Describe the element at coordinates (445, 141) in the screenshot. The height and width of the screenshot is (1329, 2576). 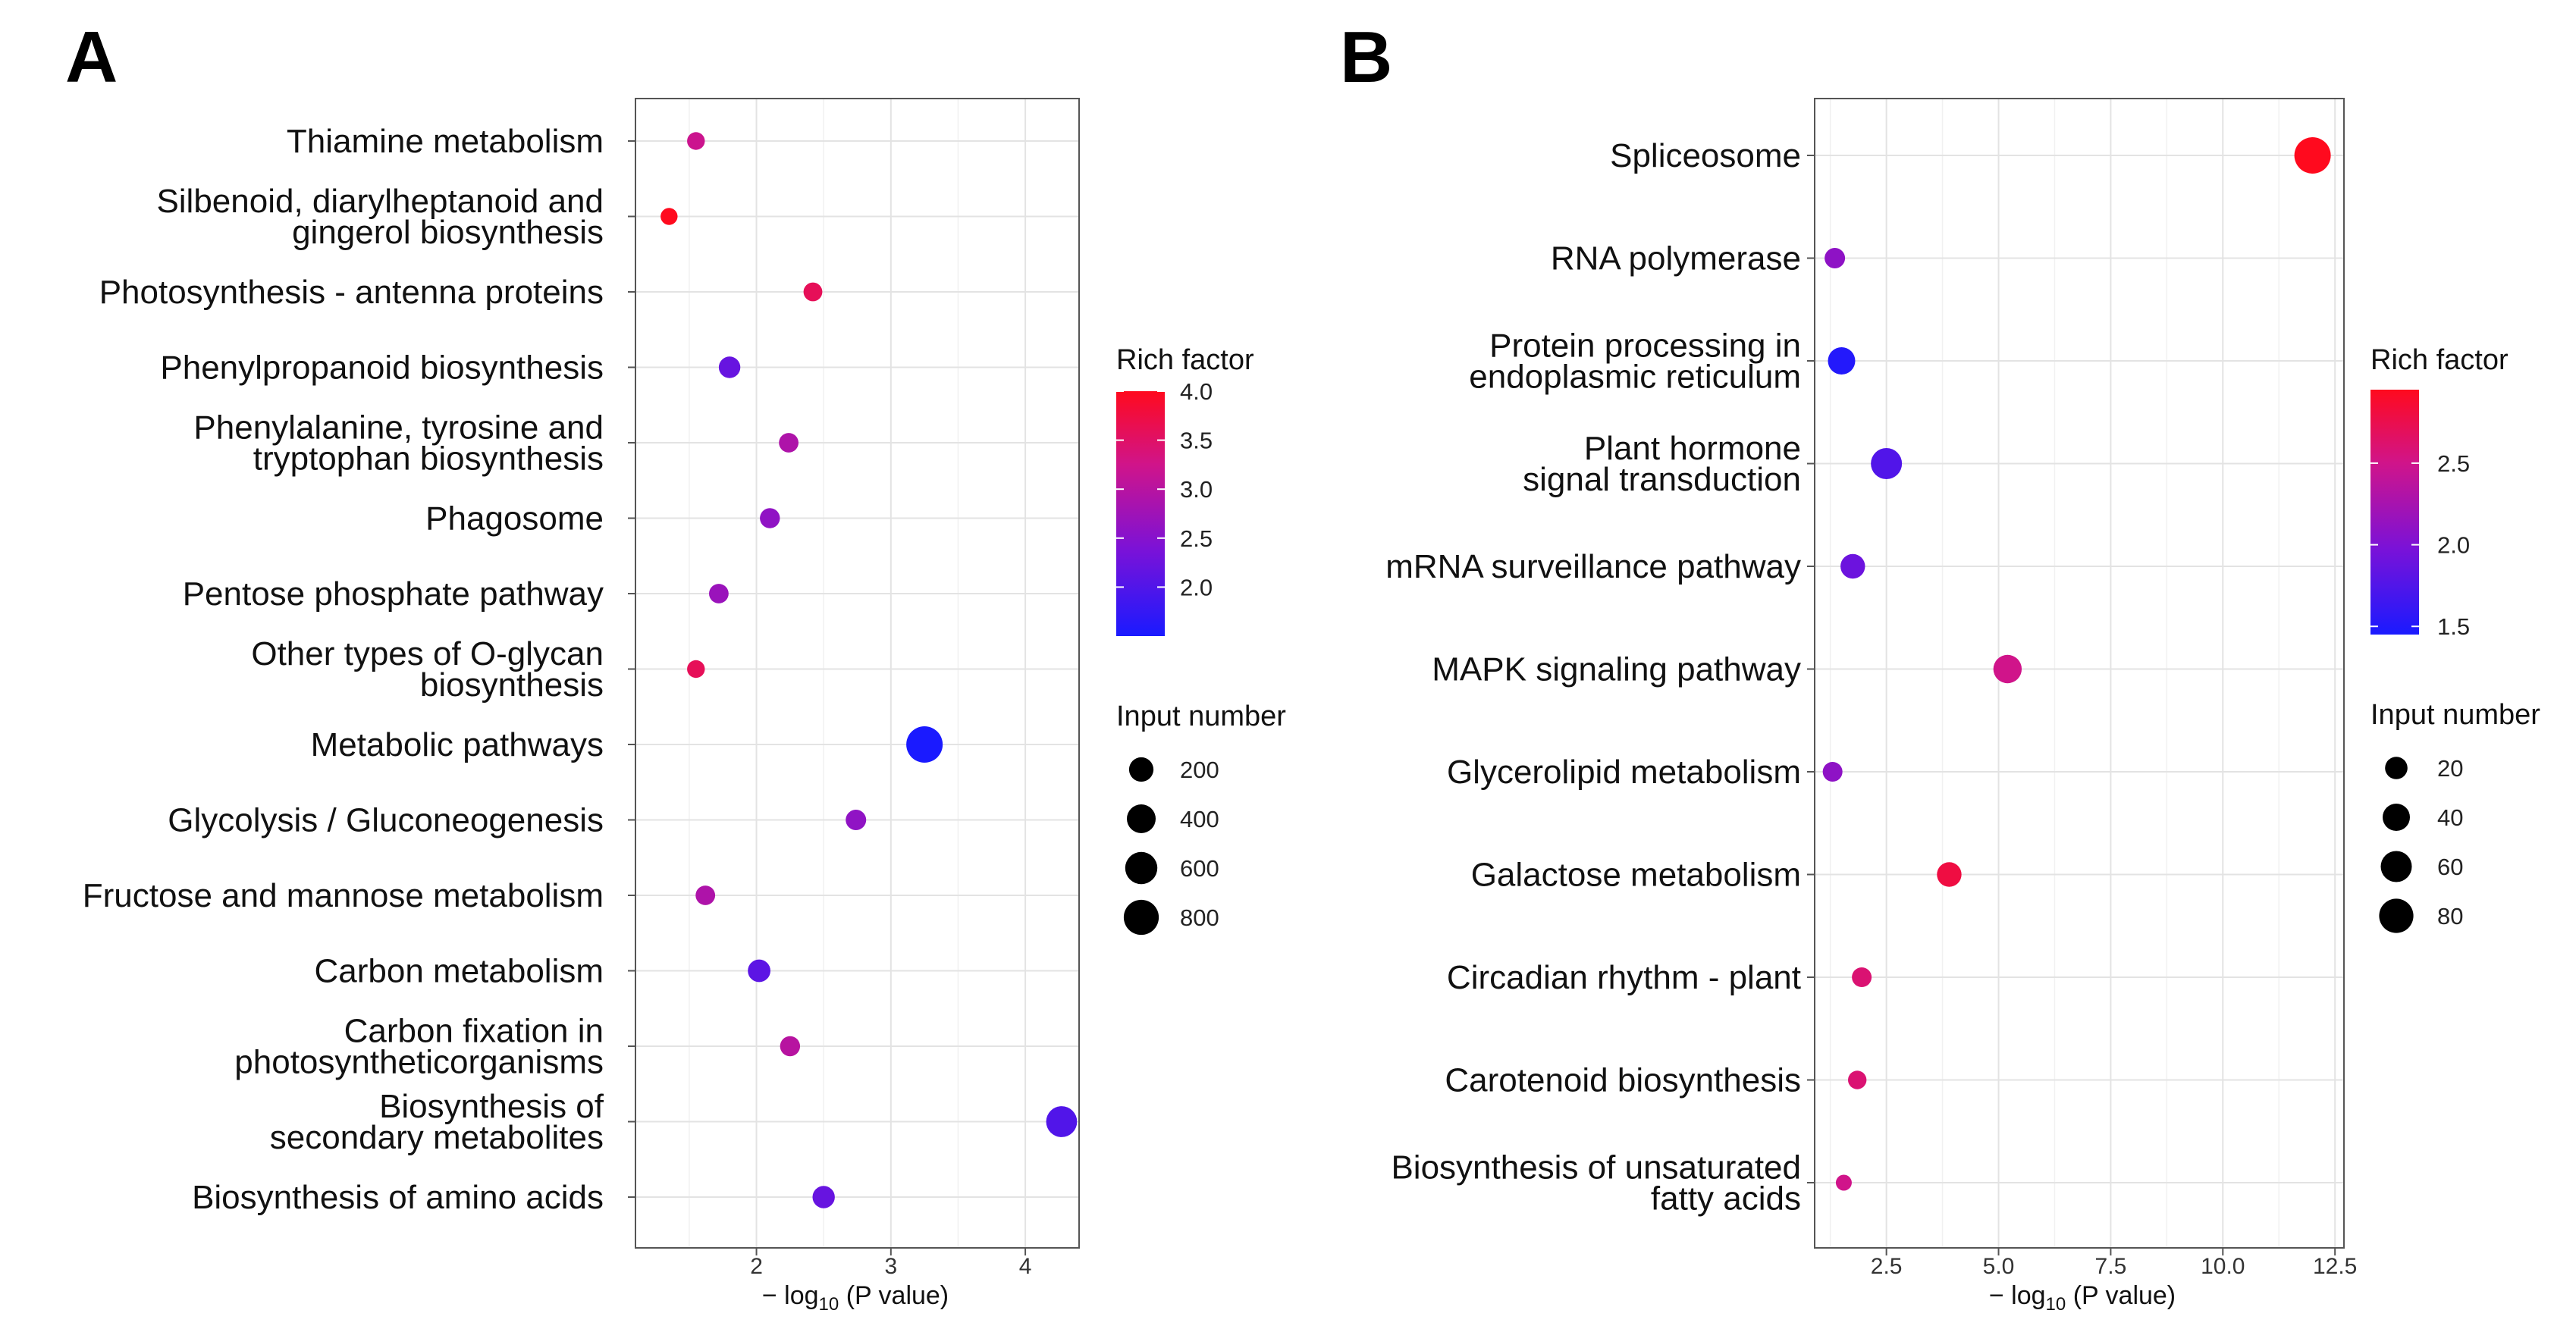
I see `category-label: Thiamine metabolism` at that location.